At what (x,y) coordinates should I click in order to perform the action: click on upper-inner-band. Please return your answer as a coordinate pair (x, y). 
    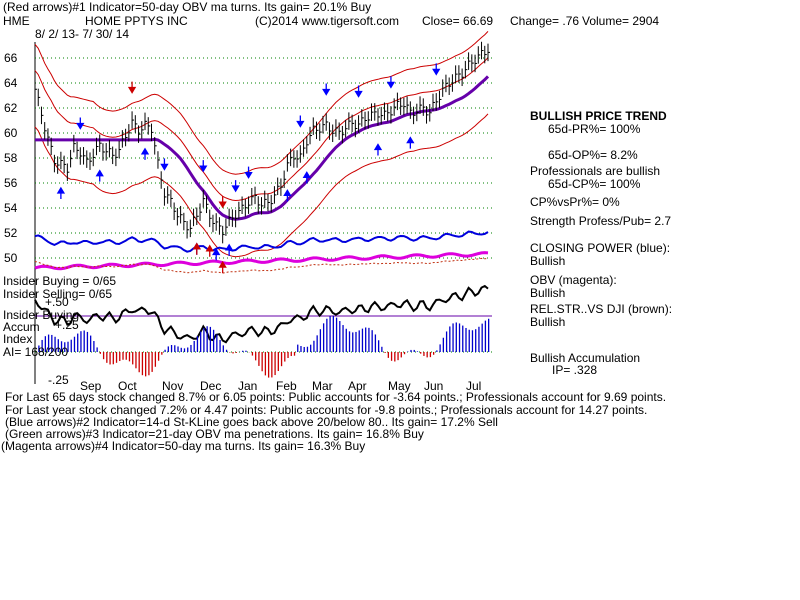
    Looking at the image, I should click on (261, 129).